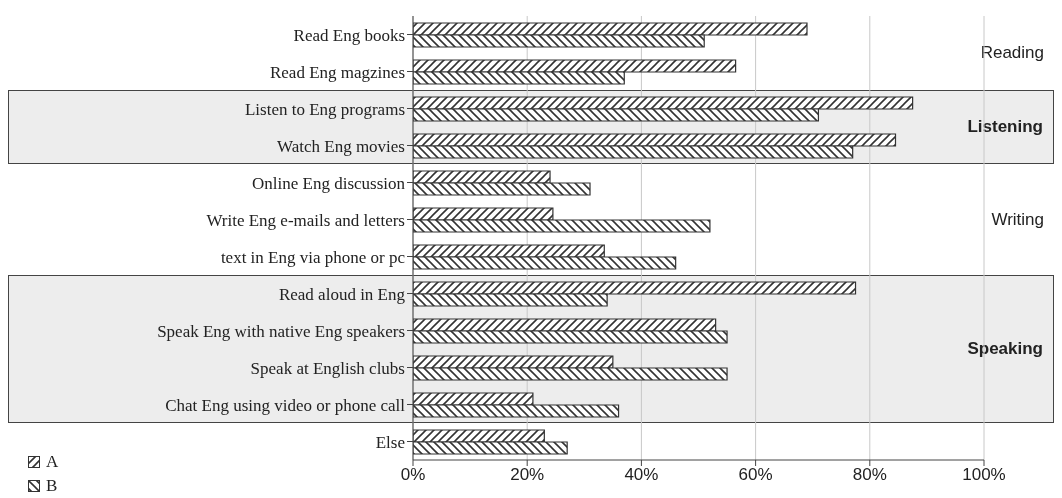 The height and width of the screenshot is (498, 1062). Describe the element at coordinates (1005, 349) in the screenshot. I see `band-label: Speaking` at that location.